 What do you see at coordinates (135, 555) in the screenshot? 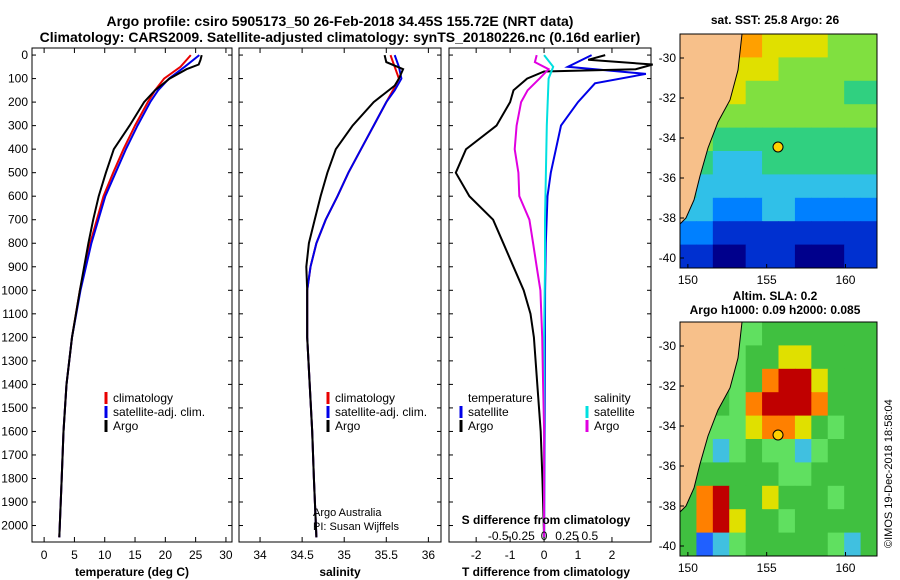
I see `temperature-x-tick-label: 15` at bounding box center [135, 555].